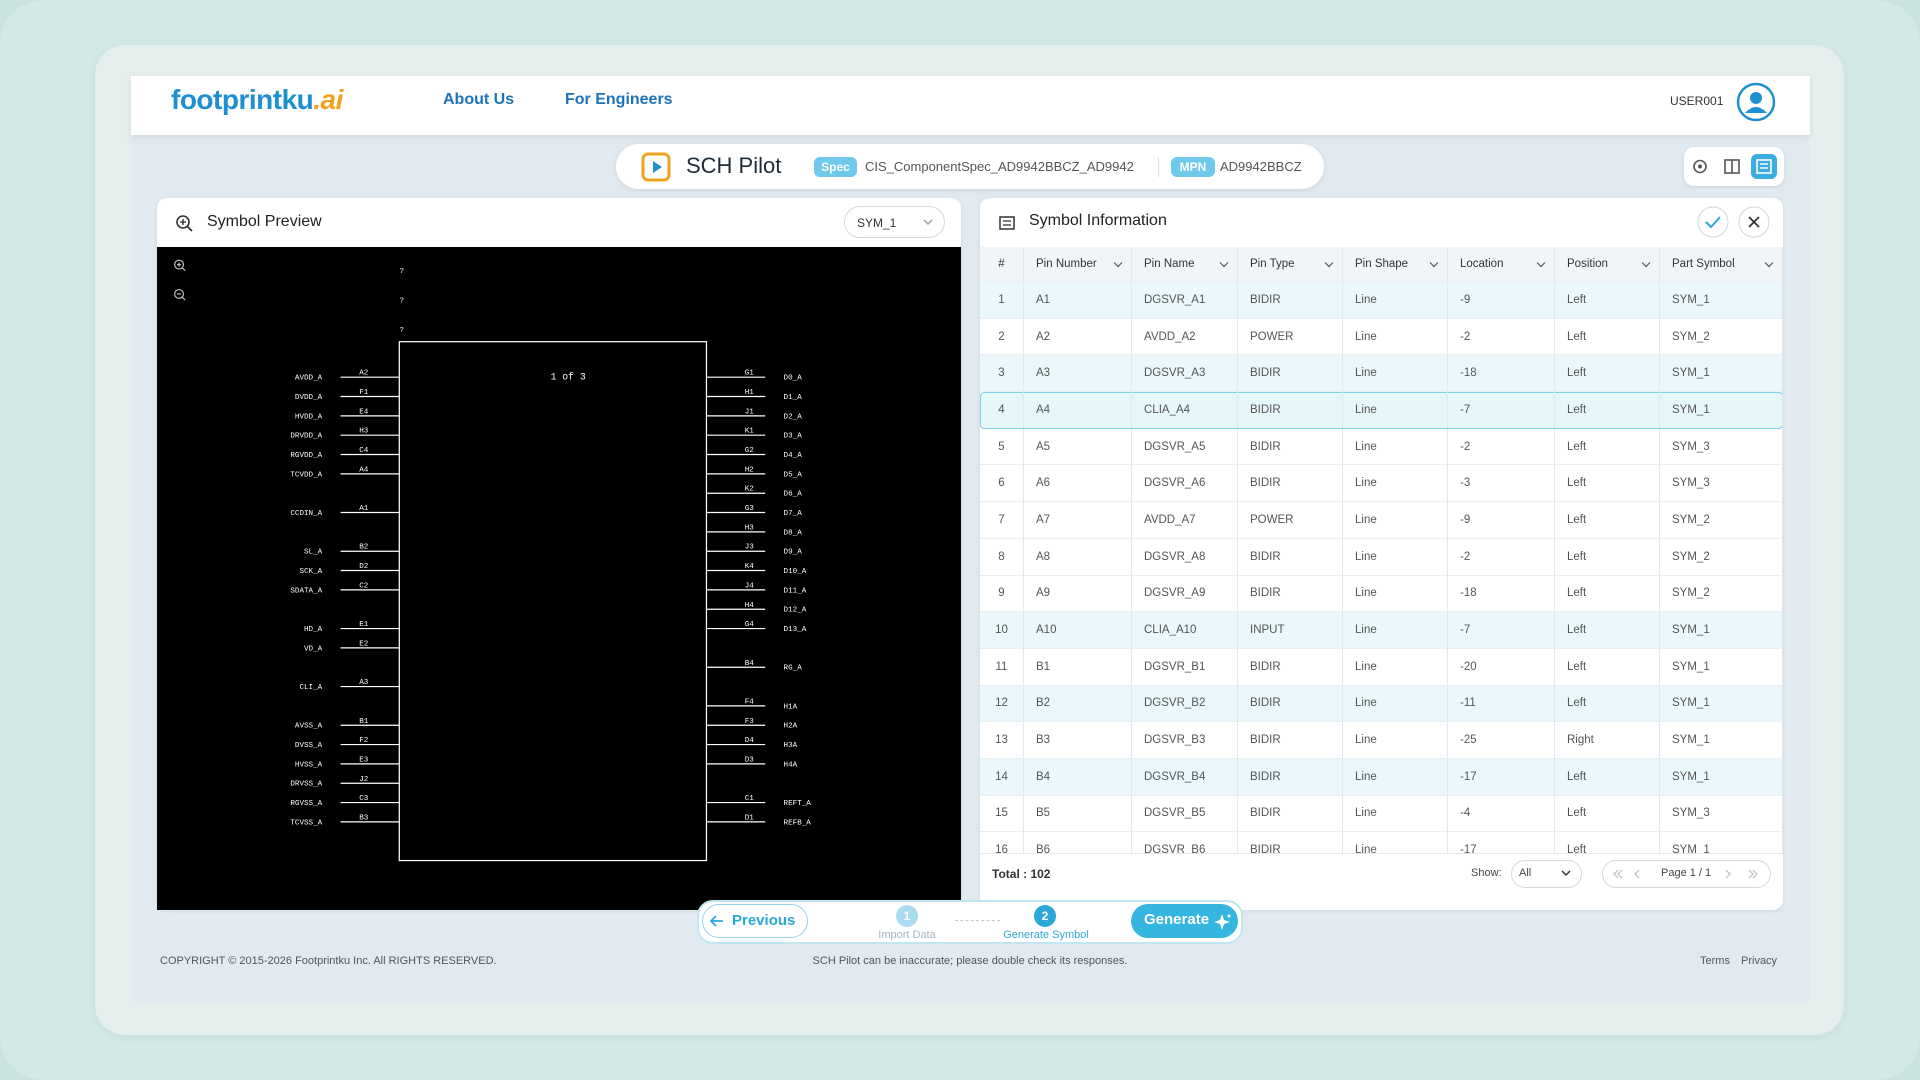 This screenshot has width=1920, height=1080. Describe the element at coordinates (401, 331) in the screenshot. I see `unknown-marker: ?` at that location.